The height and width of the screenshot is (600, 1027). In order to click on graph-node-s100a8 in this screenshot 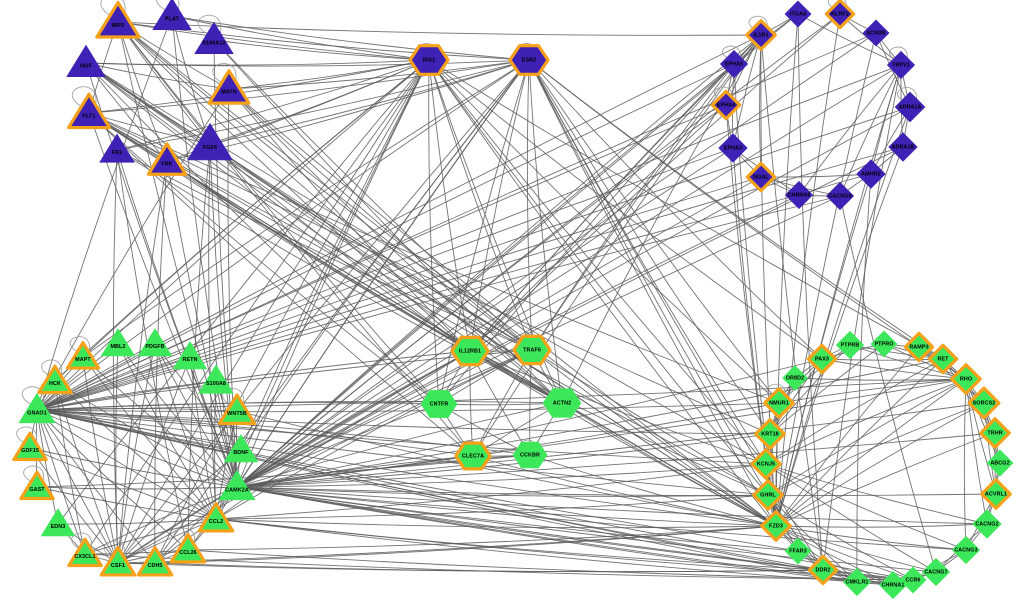, I will do `click(216, 379)`.